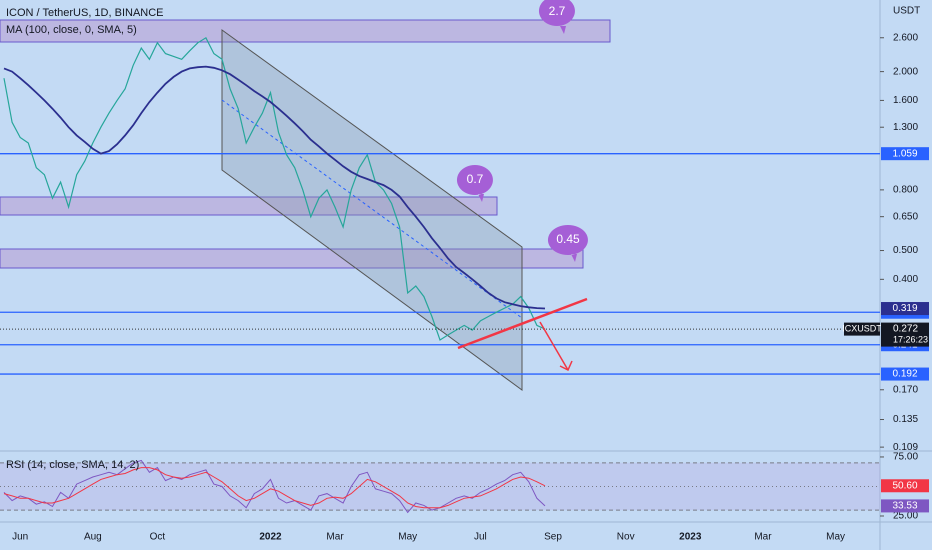 The width and height of the screenshot is (932, 550). I want to click on symbol: ICXUSDT, so click(862, 328).